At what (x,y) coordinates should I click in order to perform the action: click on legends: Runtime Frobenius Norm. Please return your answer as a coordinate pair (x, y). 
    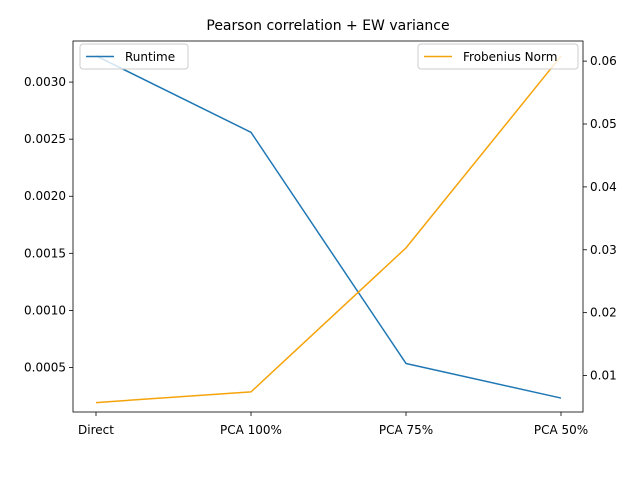
    Looking at the image, I should click on (329, 56).